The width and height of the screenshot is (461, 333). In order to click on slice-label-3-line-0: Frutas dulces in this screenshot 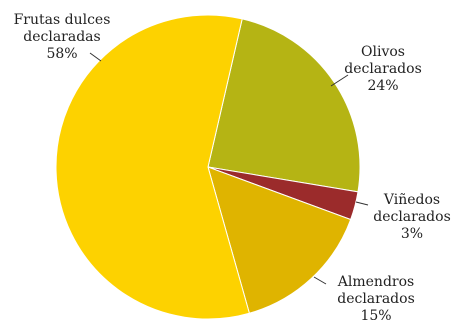, I will do `click(62, 20)`.